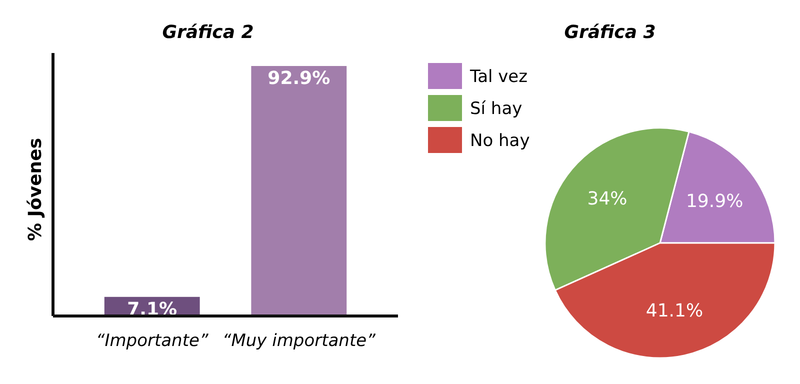  Describe the element at coordinates (500, 141) in the screenshot. I see `legend-label: No hay` at that location.